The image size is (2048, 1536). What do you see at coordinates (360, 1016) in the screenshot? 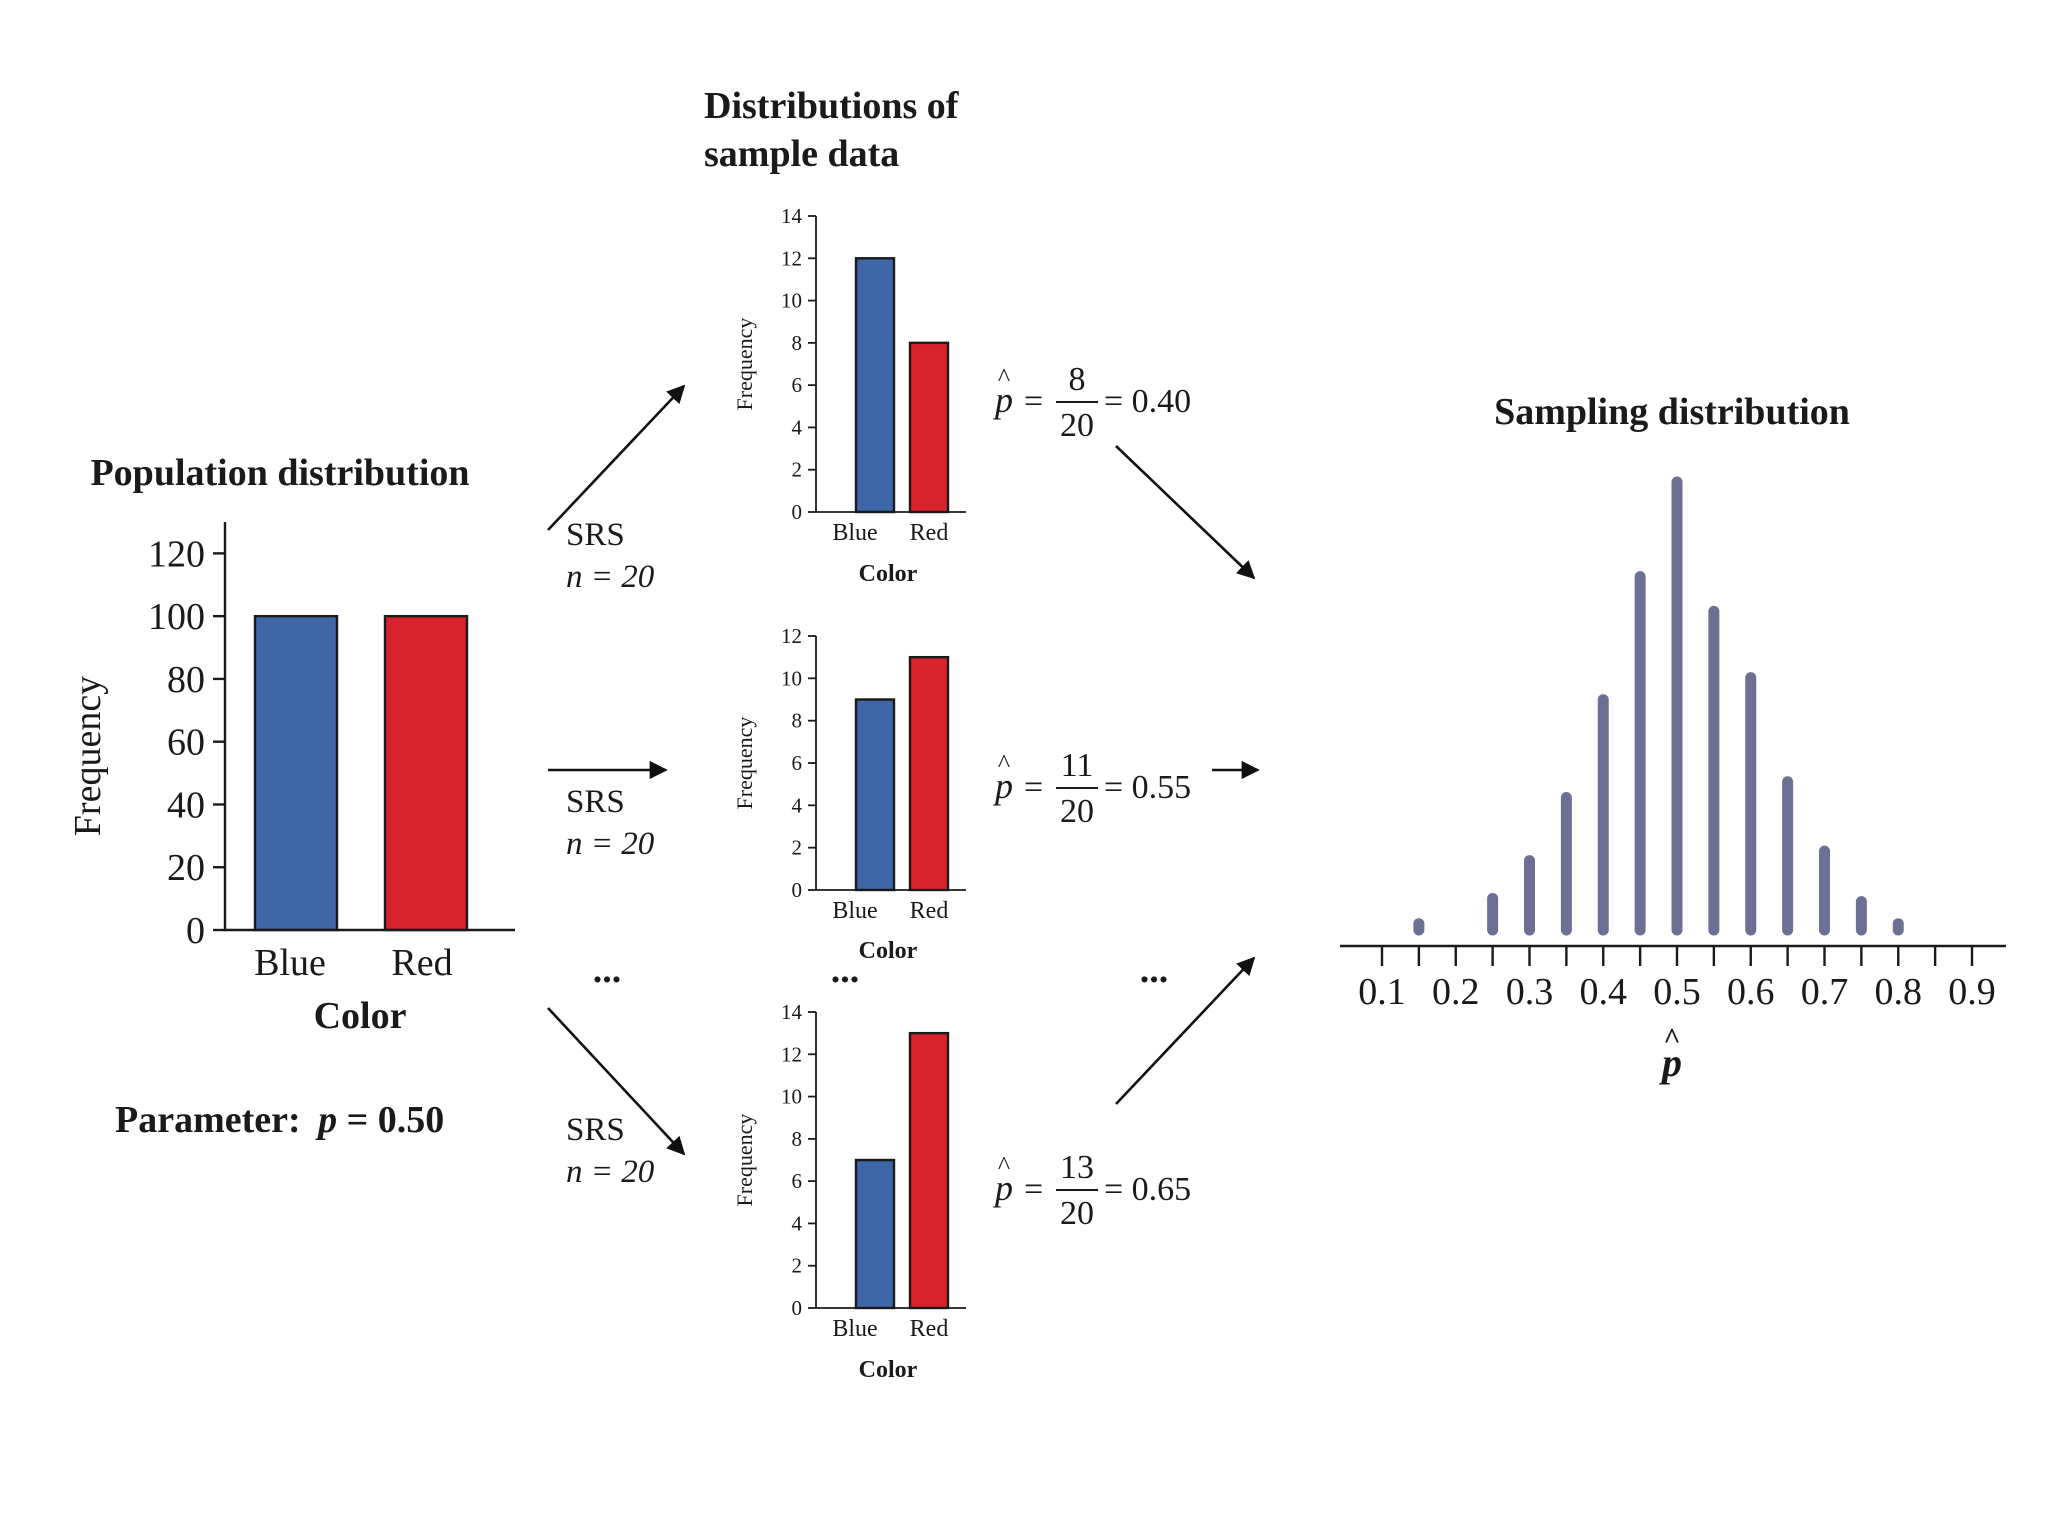
I see `population-x-axis-label: Color` at bounding box center [360, 1016].